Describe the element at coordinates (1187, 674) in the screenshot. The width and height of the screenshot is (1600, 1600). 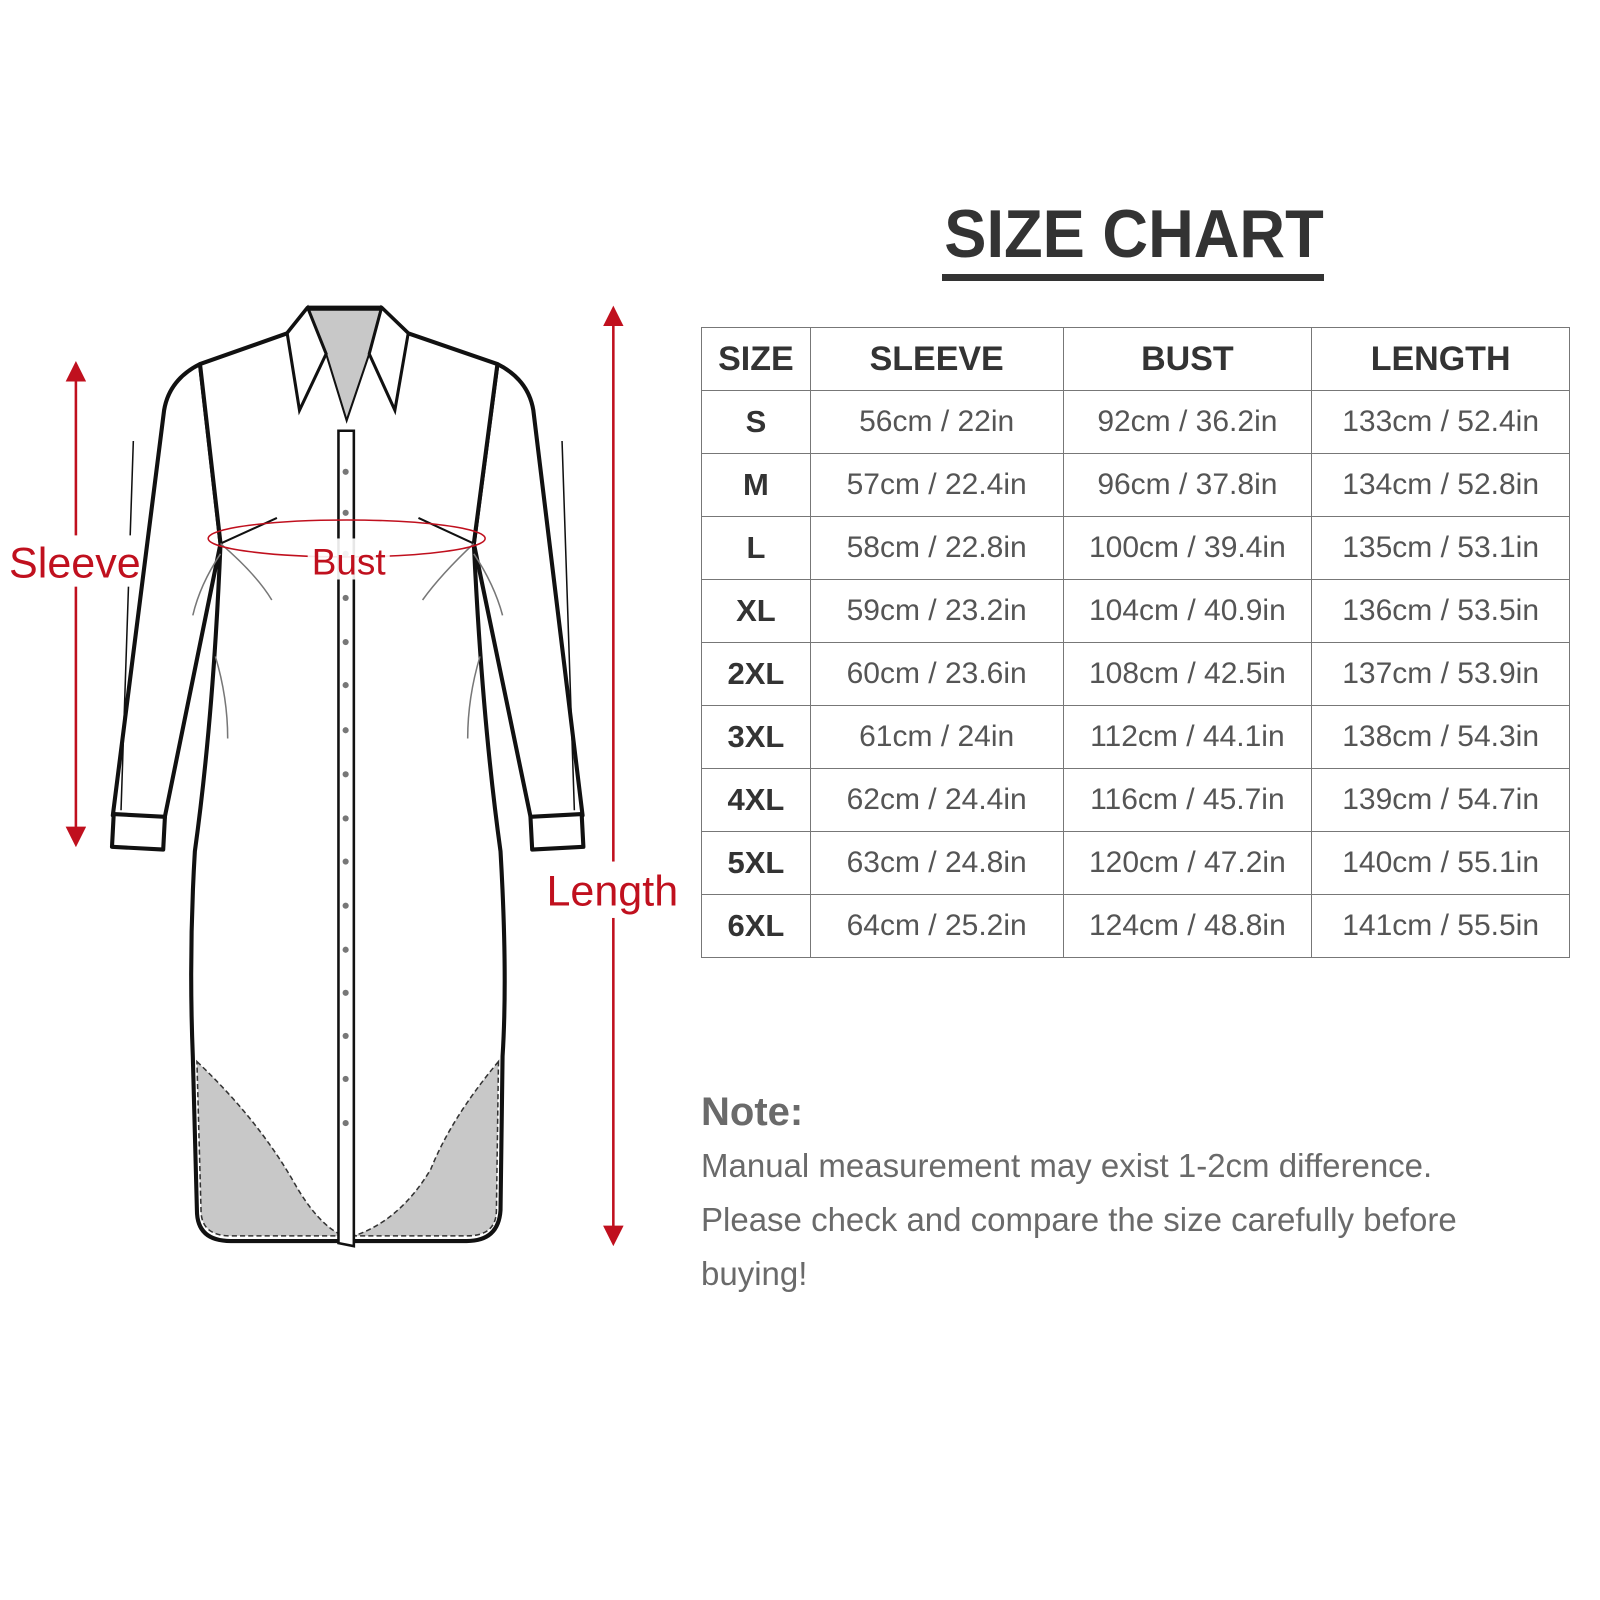
I see `cell-bust: 108cm / 42.5in` at that location.